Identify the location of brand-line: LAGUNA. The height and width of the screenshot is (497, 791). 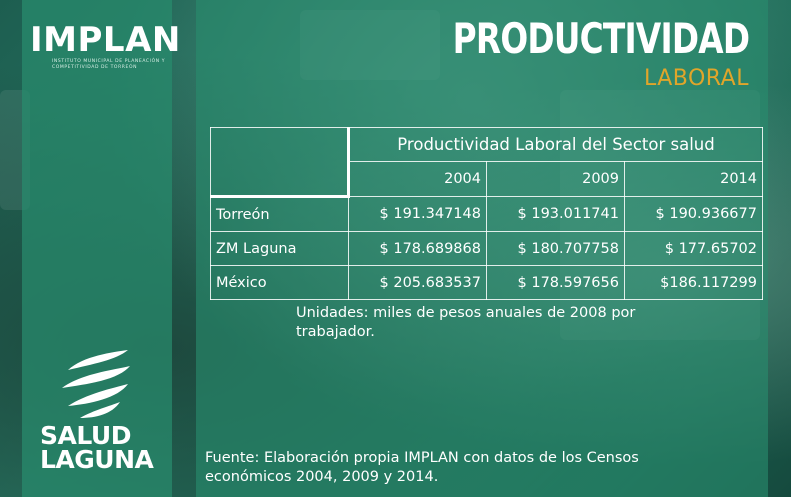
(97, 459).